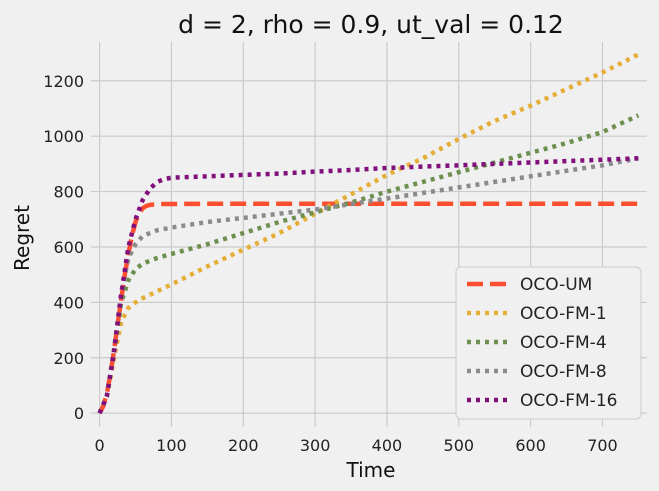 The width and height of the screenshot is (659, 491). What do you see at coordinates (563, 343) in the screenshot?
I see `legend-label: OCO-FM-4` at bounding box center [563, 343].